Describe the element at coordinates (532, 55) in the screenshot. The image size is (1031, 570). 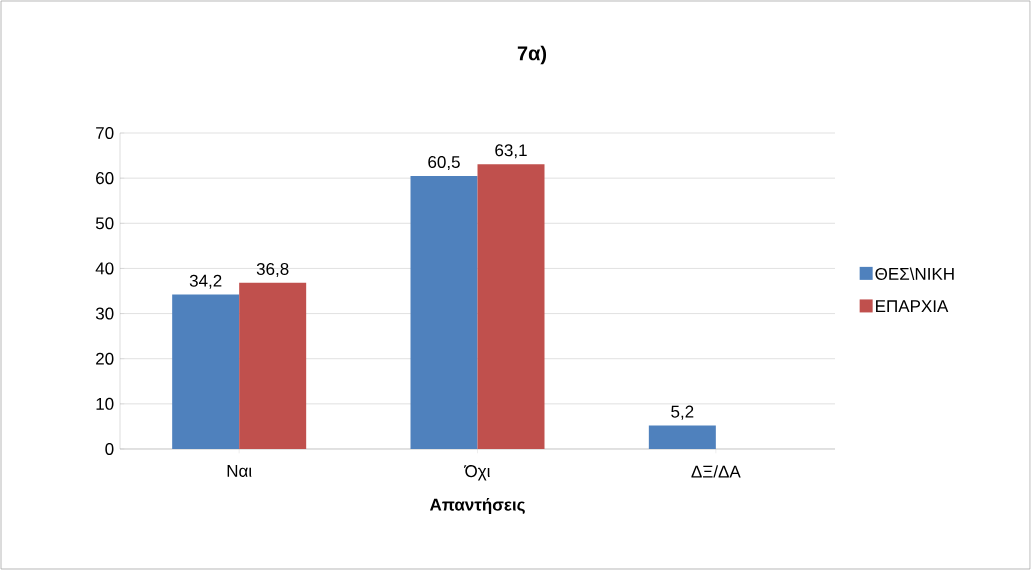
I see `chart-title: 7α)` at that location.